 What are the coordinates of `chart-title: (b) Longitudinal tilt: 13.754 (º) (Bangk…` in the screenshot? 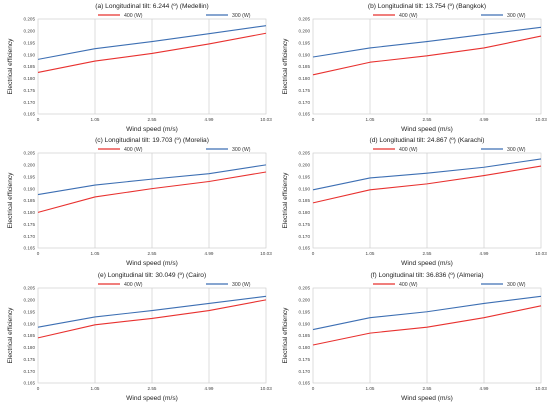 It's located at (427, 6).